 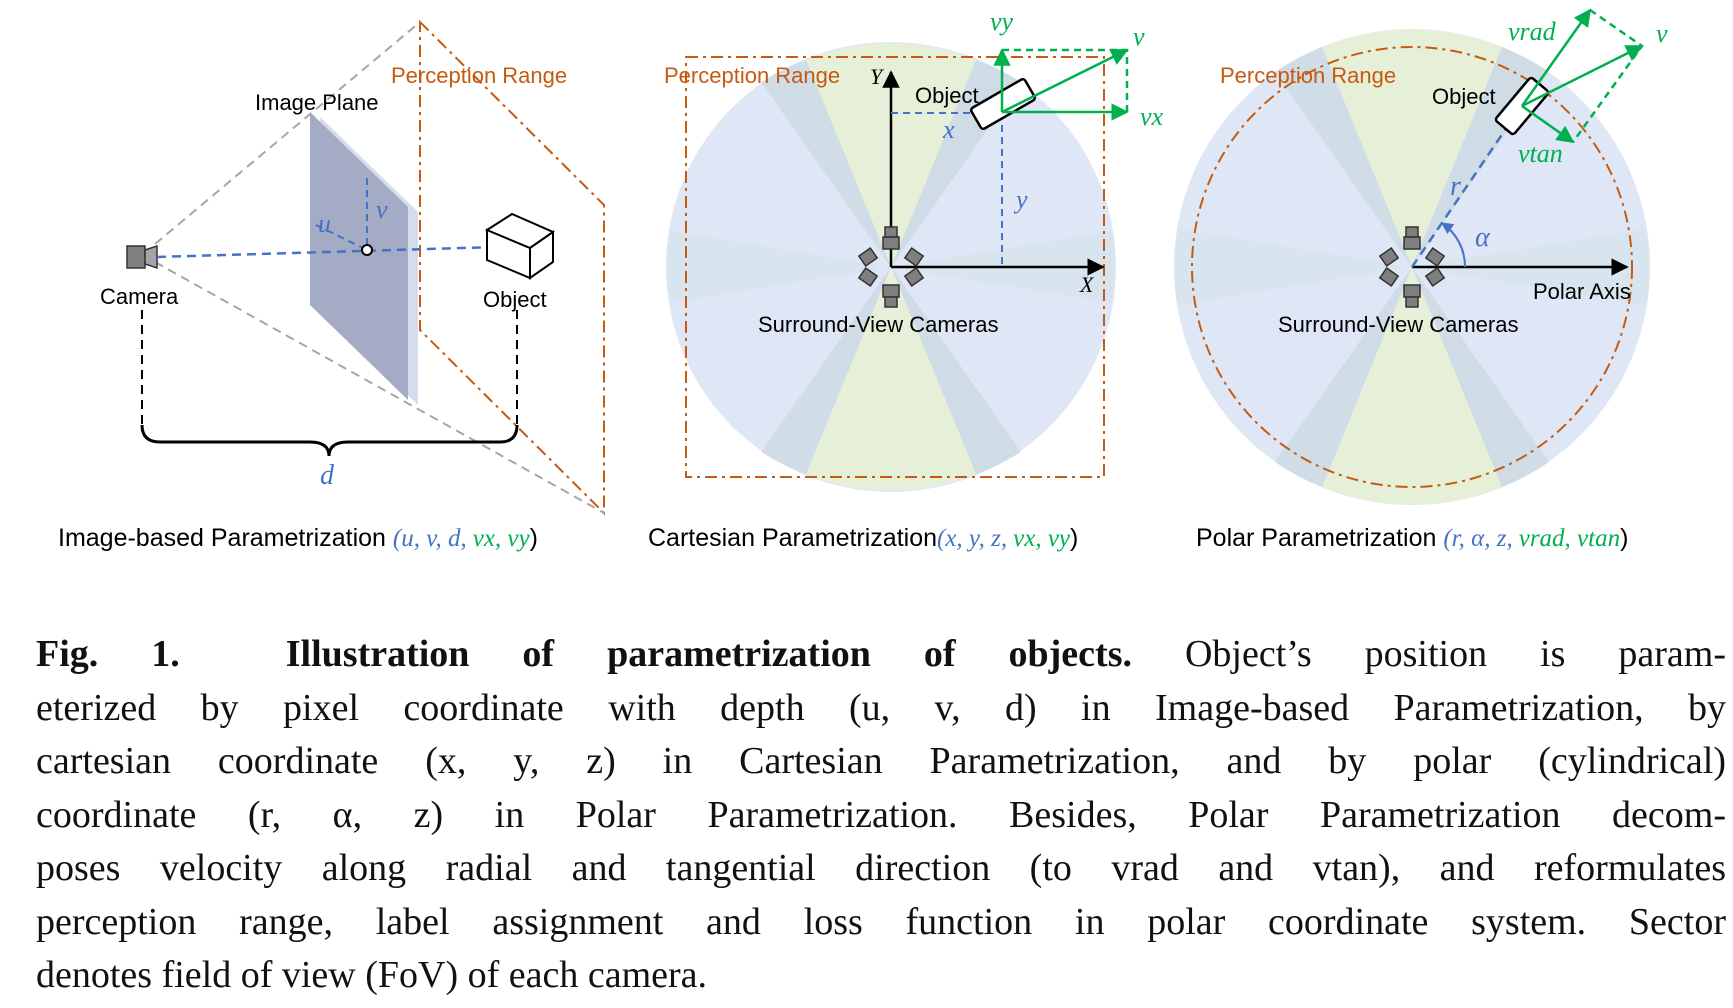 I want to click on polar-axis-label: Polar Axis, so click(x=1582, y=291).